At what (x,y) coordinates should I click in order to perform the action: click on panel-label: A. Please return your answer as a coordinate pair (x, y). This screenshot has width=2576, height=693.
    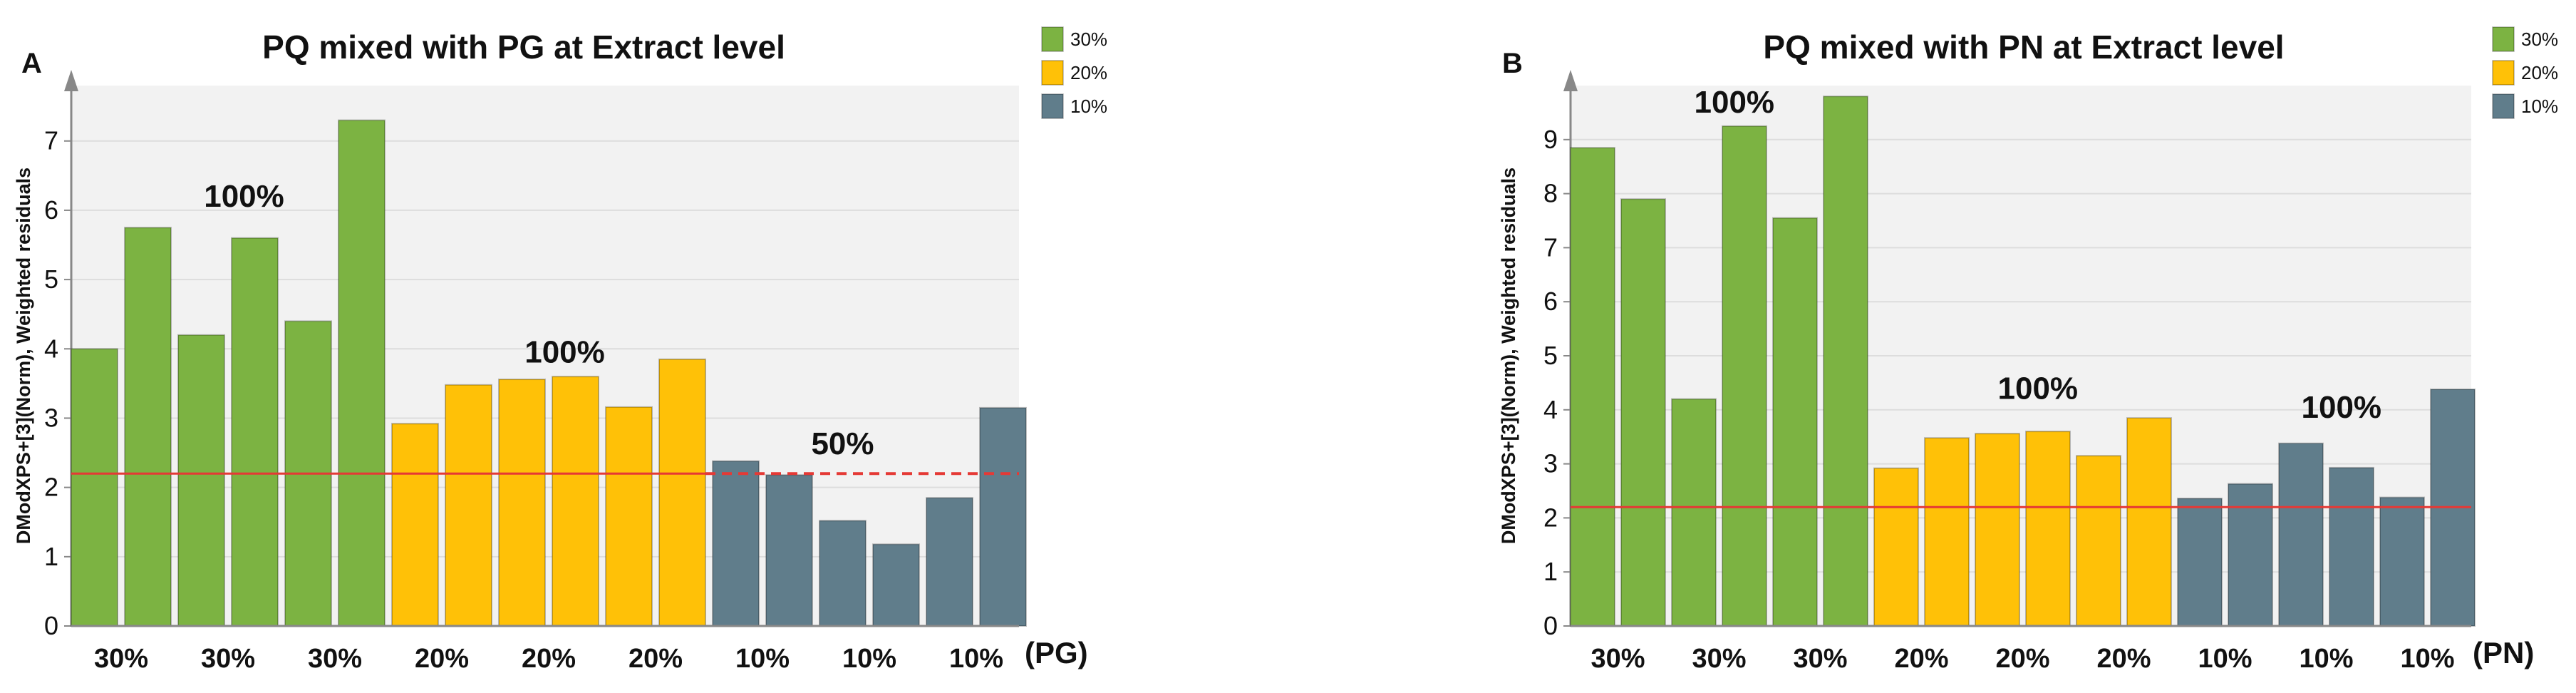
    Looking at the image, I should click on (32, 63).